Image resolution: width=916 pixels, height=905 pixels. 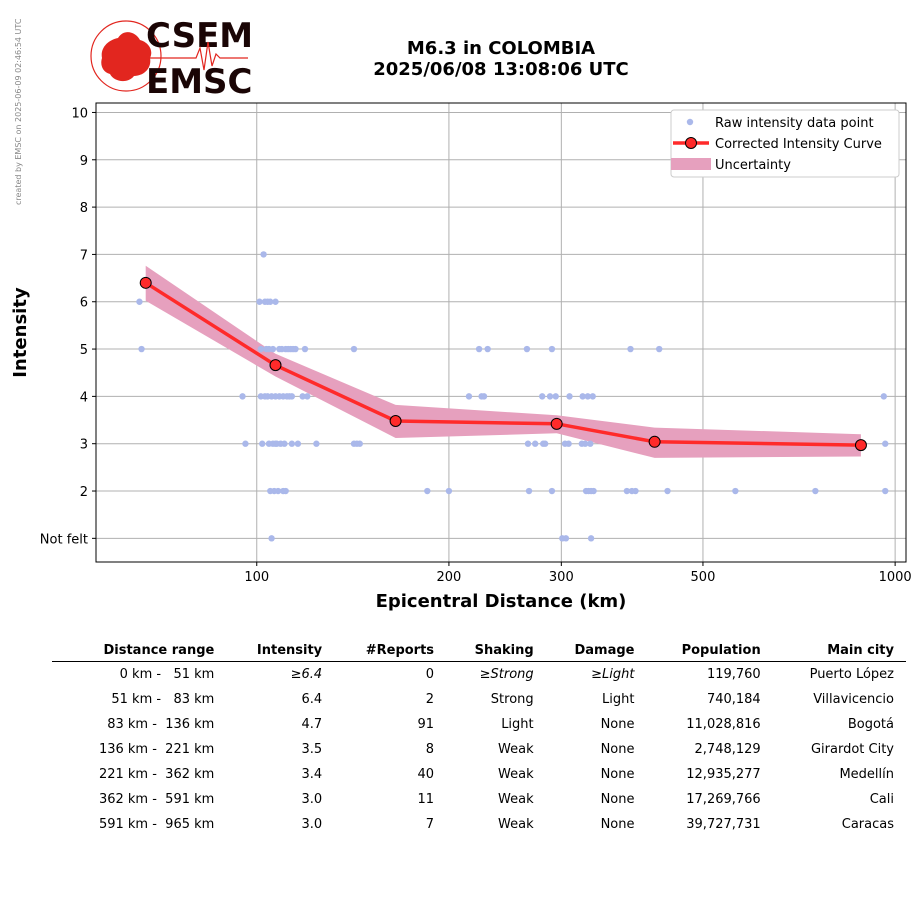 What do you see at coordinates (618, 699) in the screenshot?
I see `cell-damage: Light` at bounding box center [618, 699].